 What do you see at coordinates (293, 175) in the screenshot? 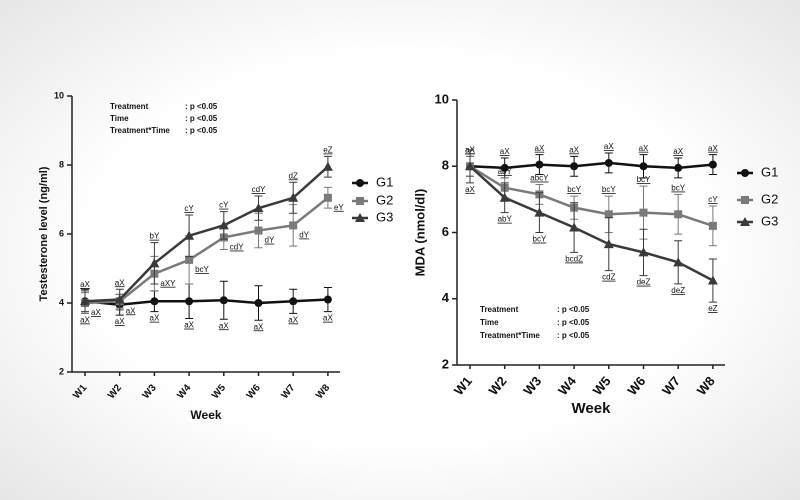
I see `group-letter: dZ` at bounding box center [293, 175].